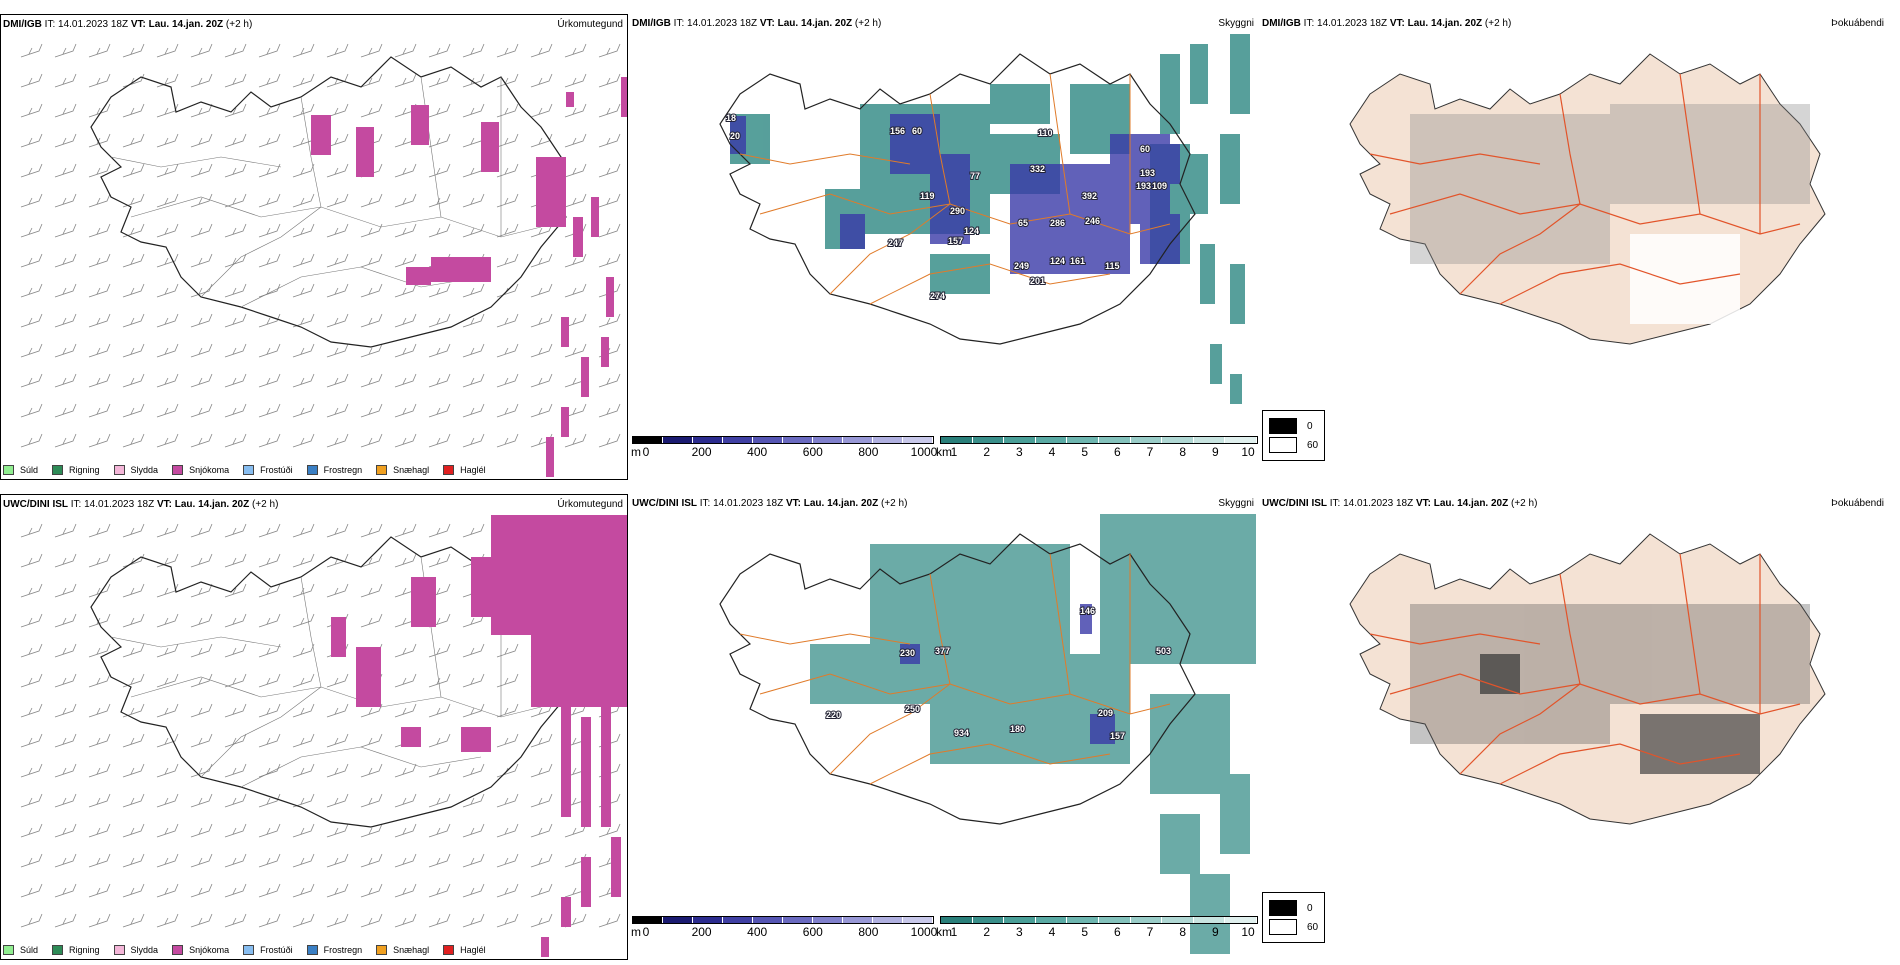  Describe the element at coordinates (1052, 452) in the screenshot. I see `scale-tick-label: 4` at that location.